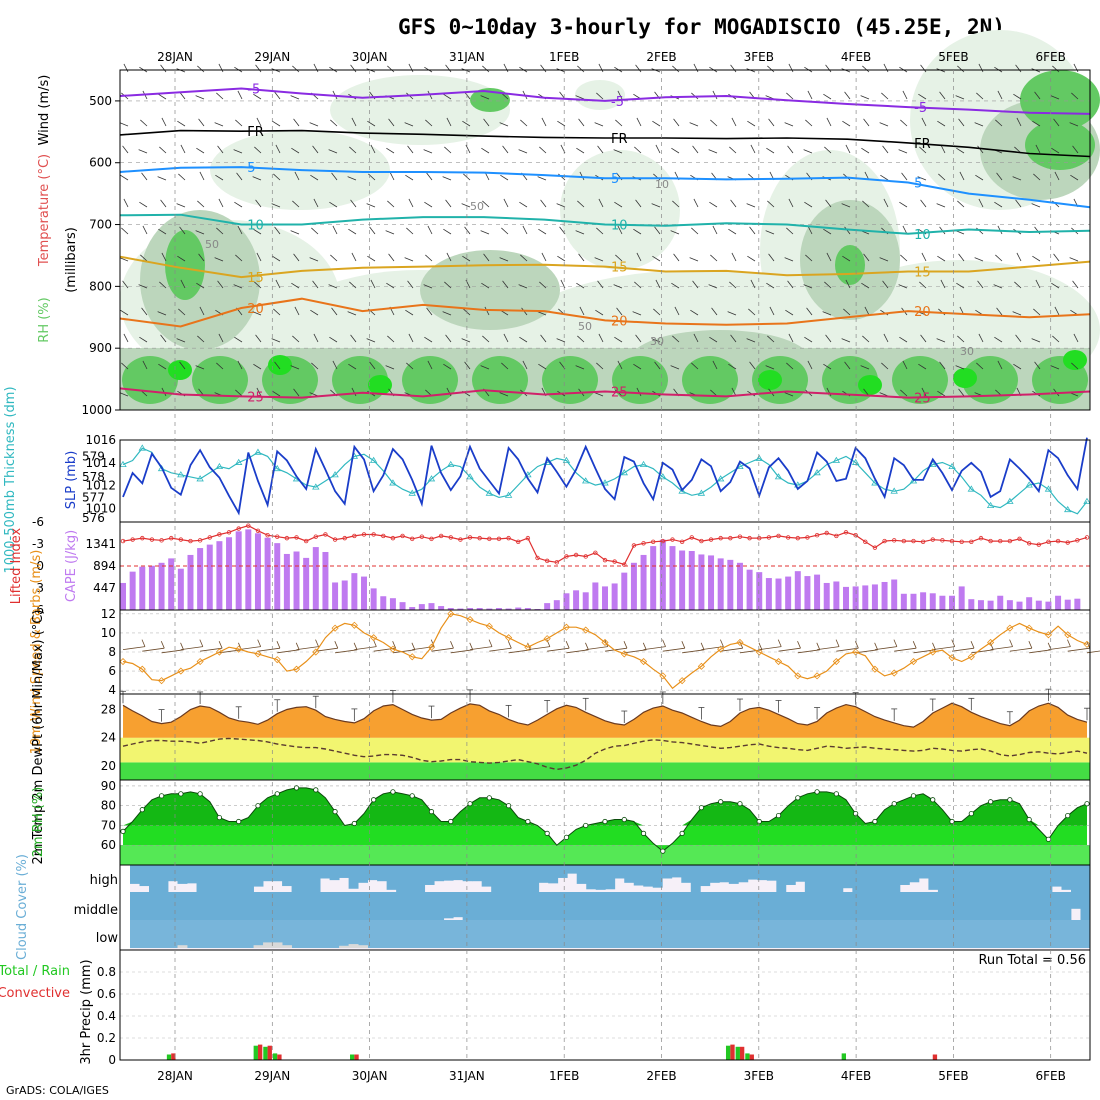  Describe the element at coordinates (585, 326) in the screenshot. I see `rh-contour-label: 50` at that location.